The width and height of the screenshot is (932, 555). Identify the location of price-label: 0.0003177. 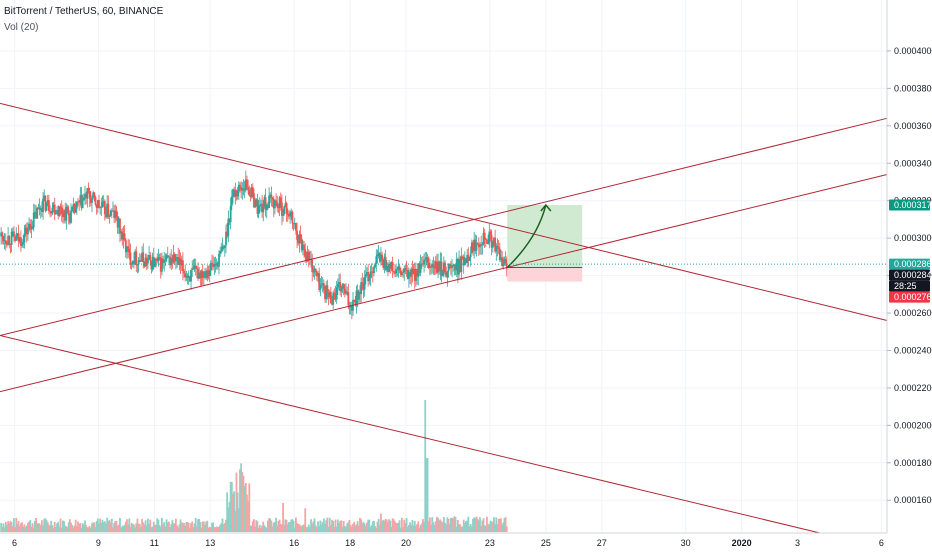
(913, 205).